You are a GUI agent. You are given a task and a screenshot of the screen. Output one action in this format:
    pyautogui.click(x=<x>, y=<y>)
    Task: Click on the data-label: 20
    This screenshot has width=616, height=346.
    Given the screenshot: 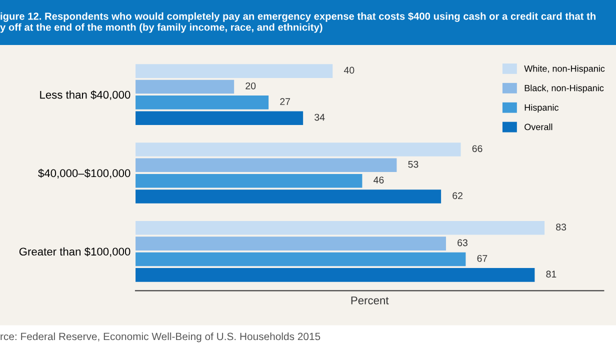 What is the action you would take?
    pyautogui.click(x=251, y=86)
    